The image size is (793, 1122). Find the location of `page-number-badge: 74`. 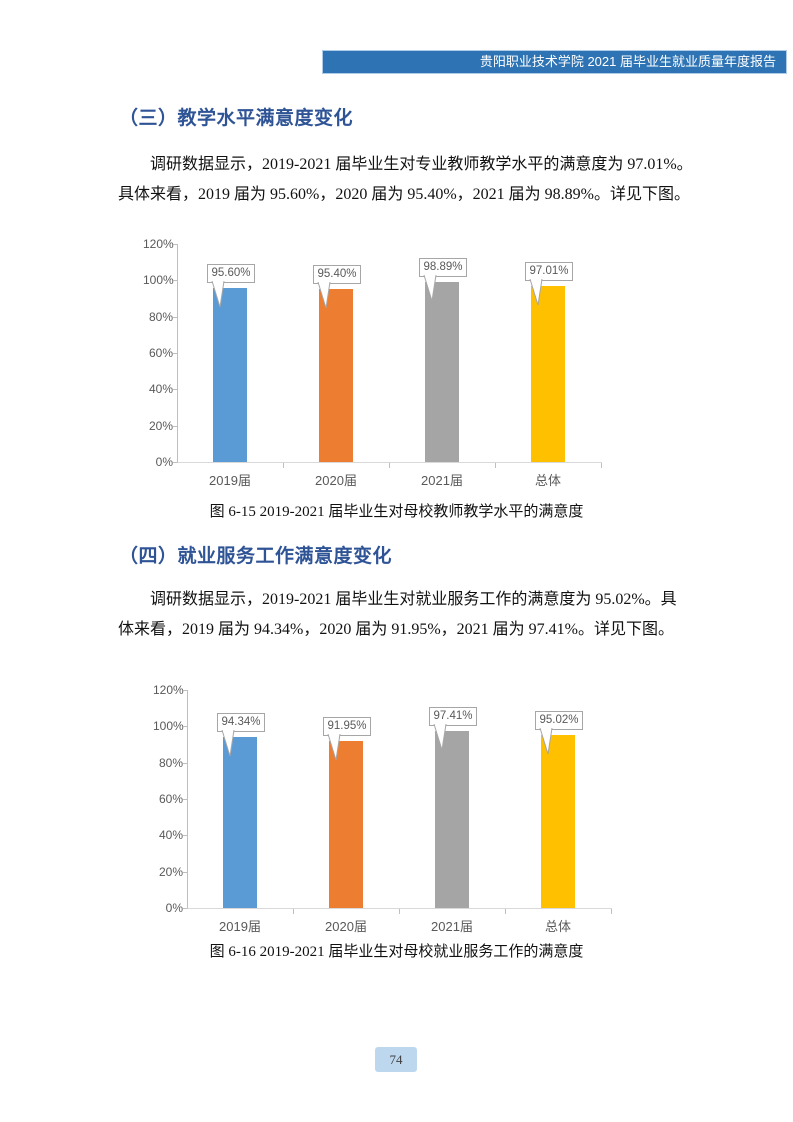

page-number-badge: 74 is located at coordinates (396, 1059).